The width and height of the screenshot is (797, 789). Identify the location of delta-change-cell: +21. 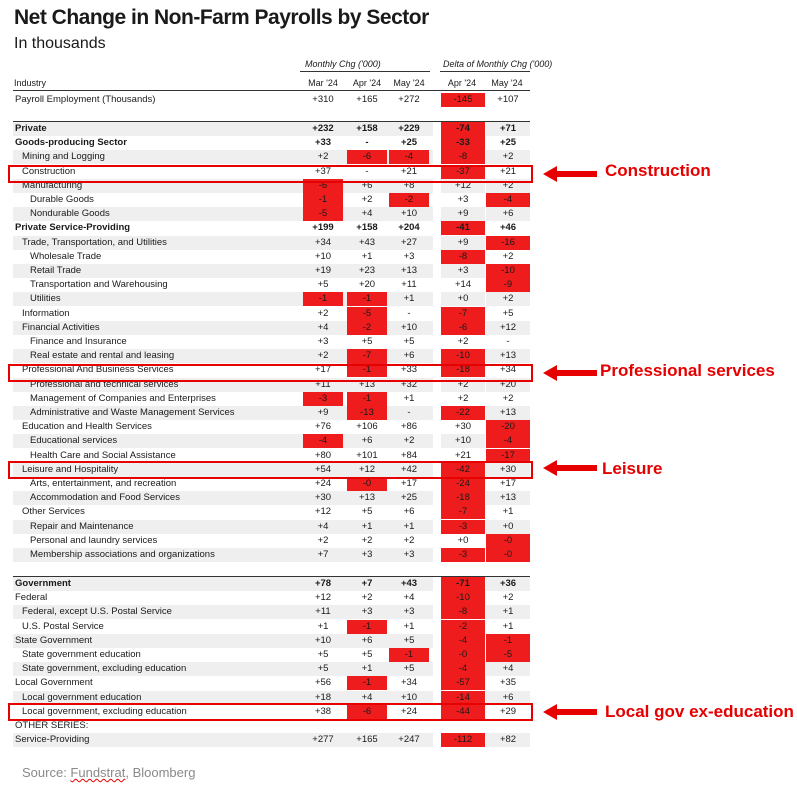
(463, 455).